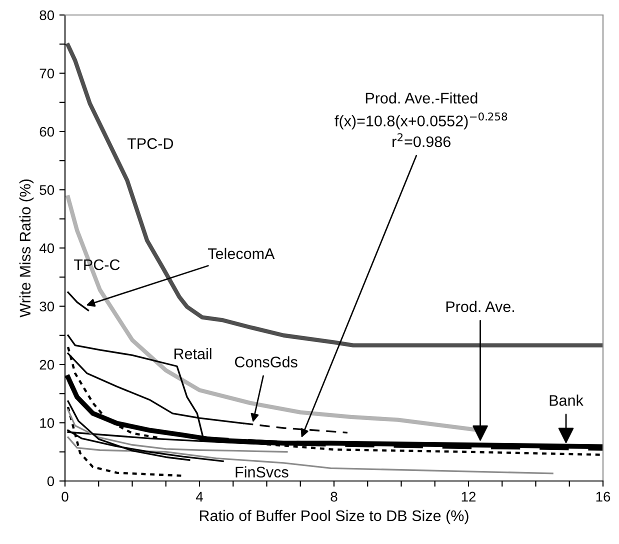 The height and width of the screenshot is (544, 619). What do you see at coordinates (266, 362) in the screenshot?
I see `annotation: ConsGds` at bounding box center [266, 362].